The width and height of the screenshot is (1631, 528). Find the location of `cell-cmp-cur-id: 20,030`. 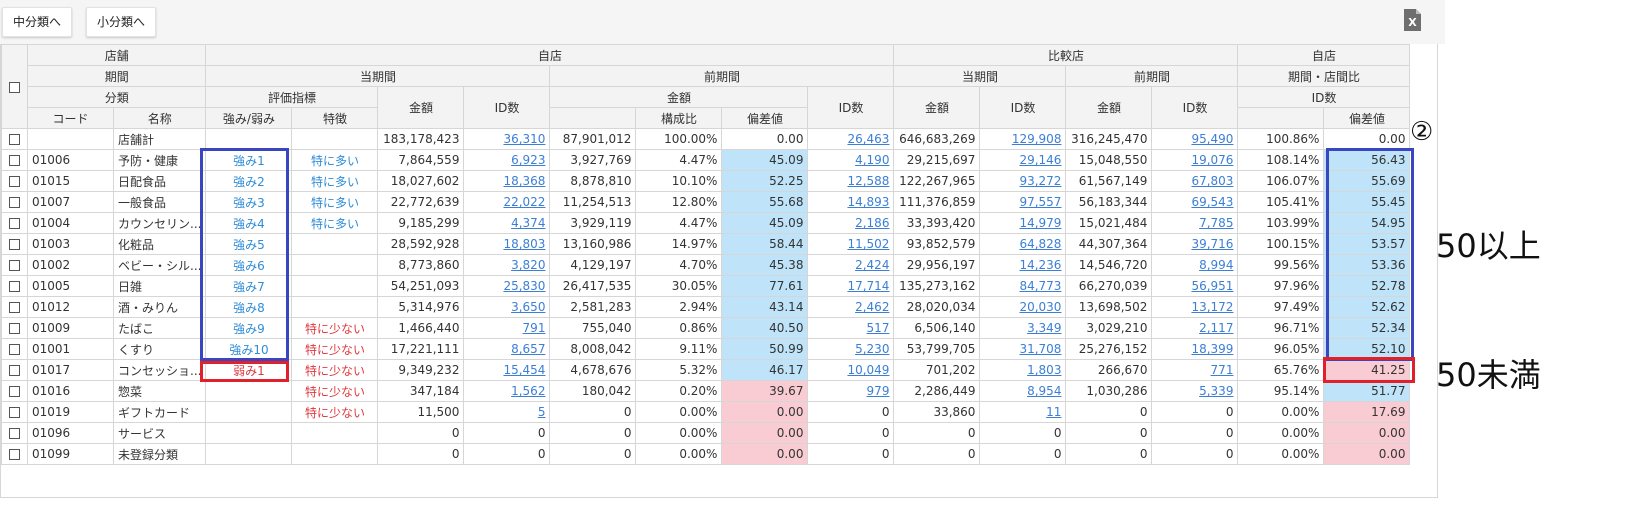

cell-cmp-cur-id: 20,030 is located at coordinates (1023, 307).